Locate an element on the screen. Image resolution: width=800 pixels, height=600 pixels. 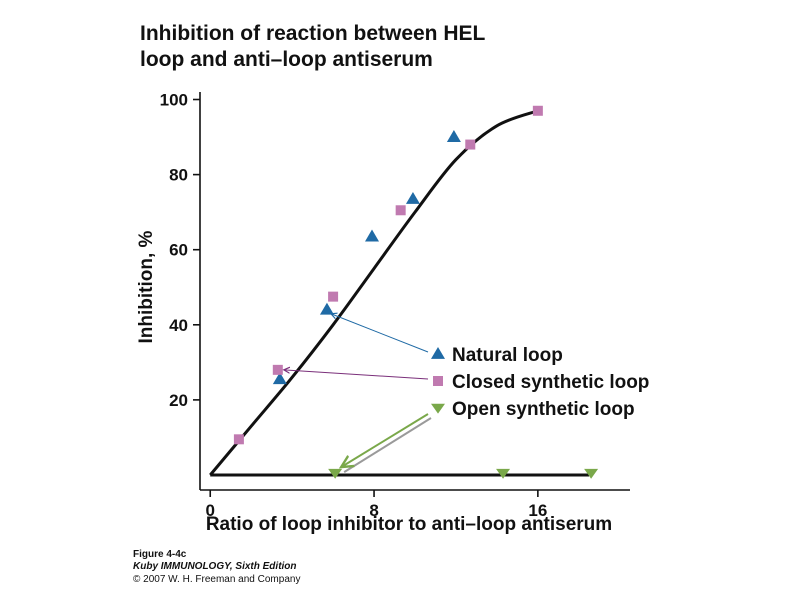
chart-title-line-1: Inhibition of reaction between HEL is located at coordinates (313, 33).